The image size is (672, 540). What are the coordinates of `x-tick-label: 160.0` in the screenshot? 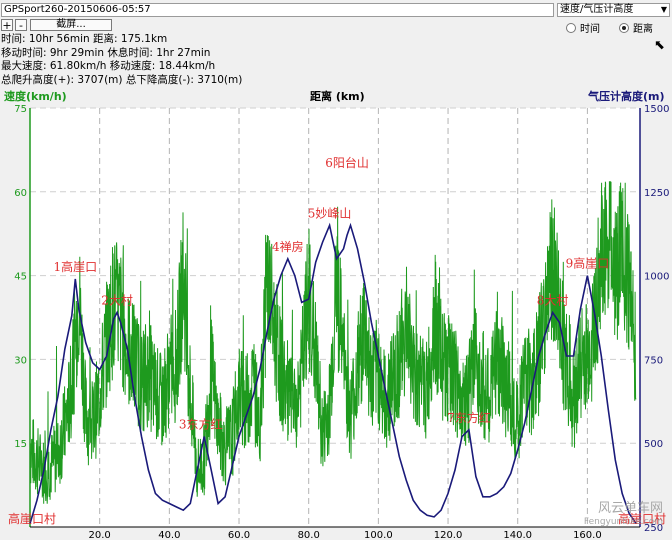 It's located at (587, 535).